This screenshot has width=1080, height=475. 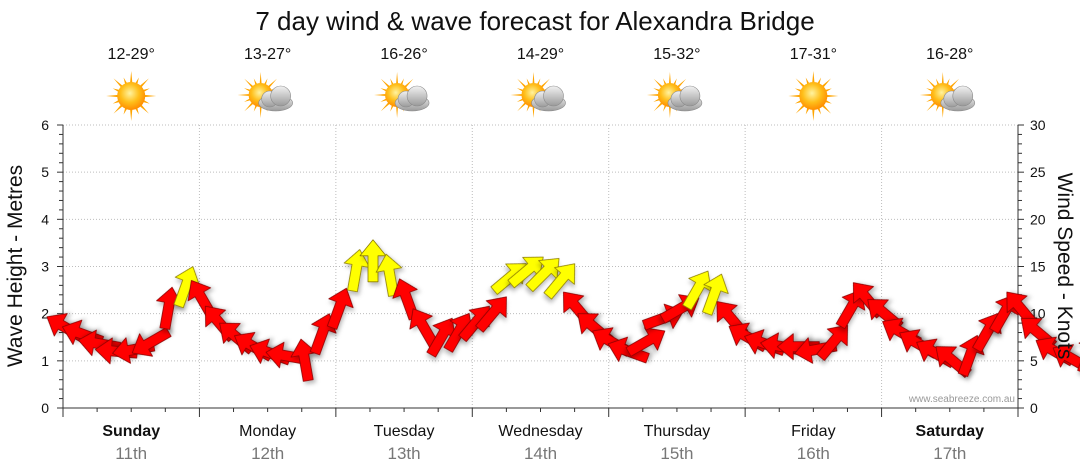 What do you see at coordinates (677, 431) in the screenshot?
I see `day-name: Thursday` at bounding box center [677, 431].